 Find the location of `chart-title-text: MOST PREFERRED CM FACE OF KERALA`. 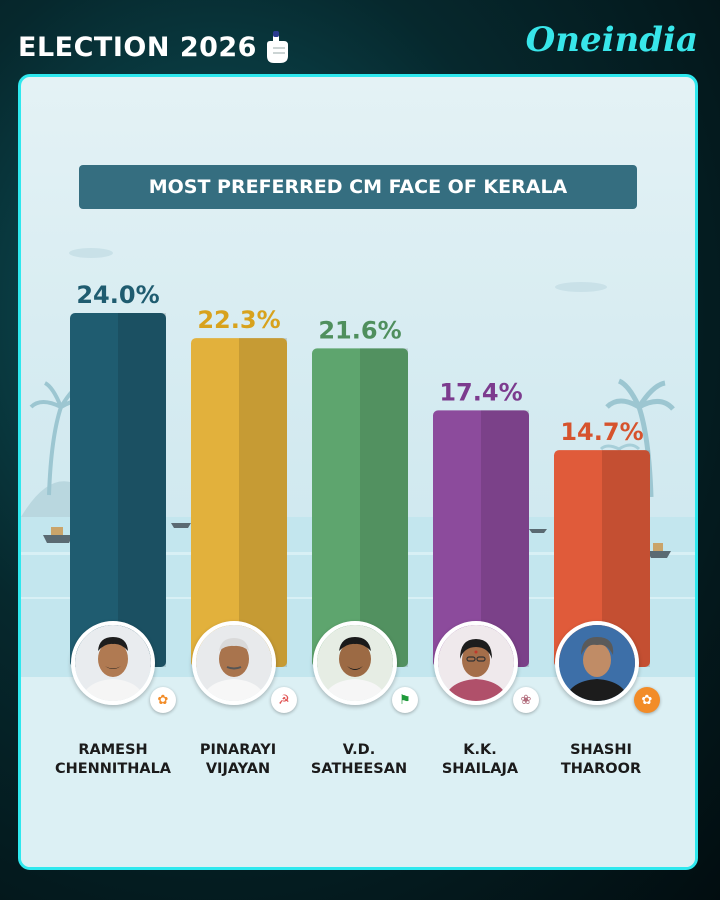

chart-title-text: MOST PREFERRED CM FACE OF KERALA is located at coordinates (358, 187).